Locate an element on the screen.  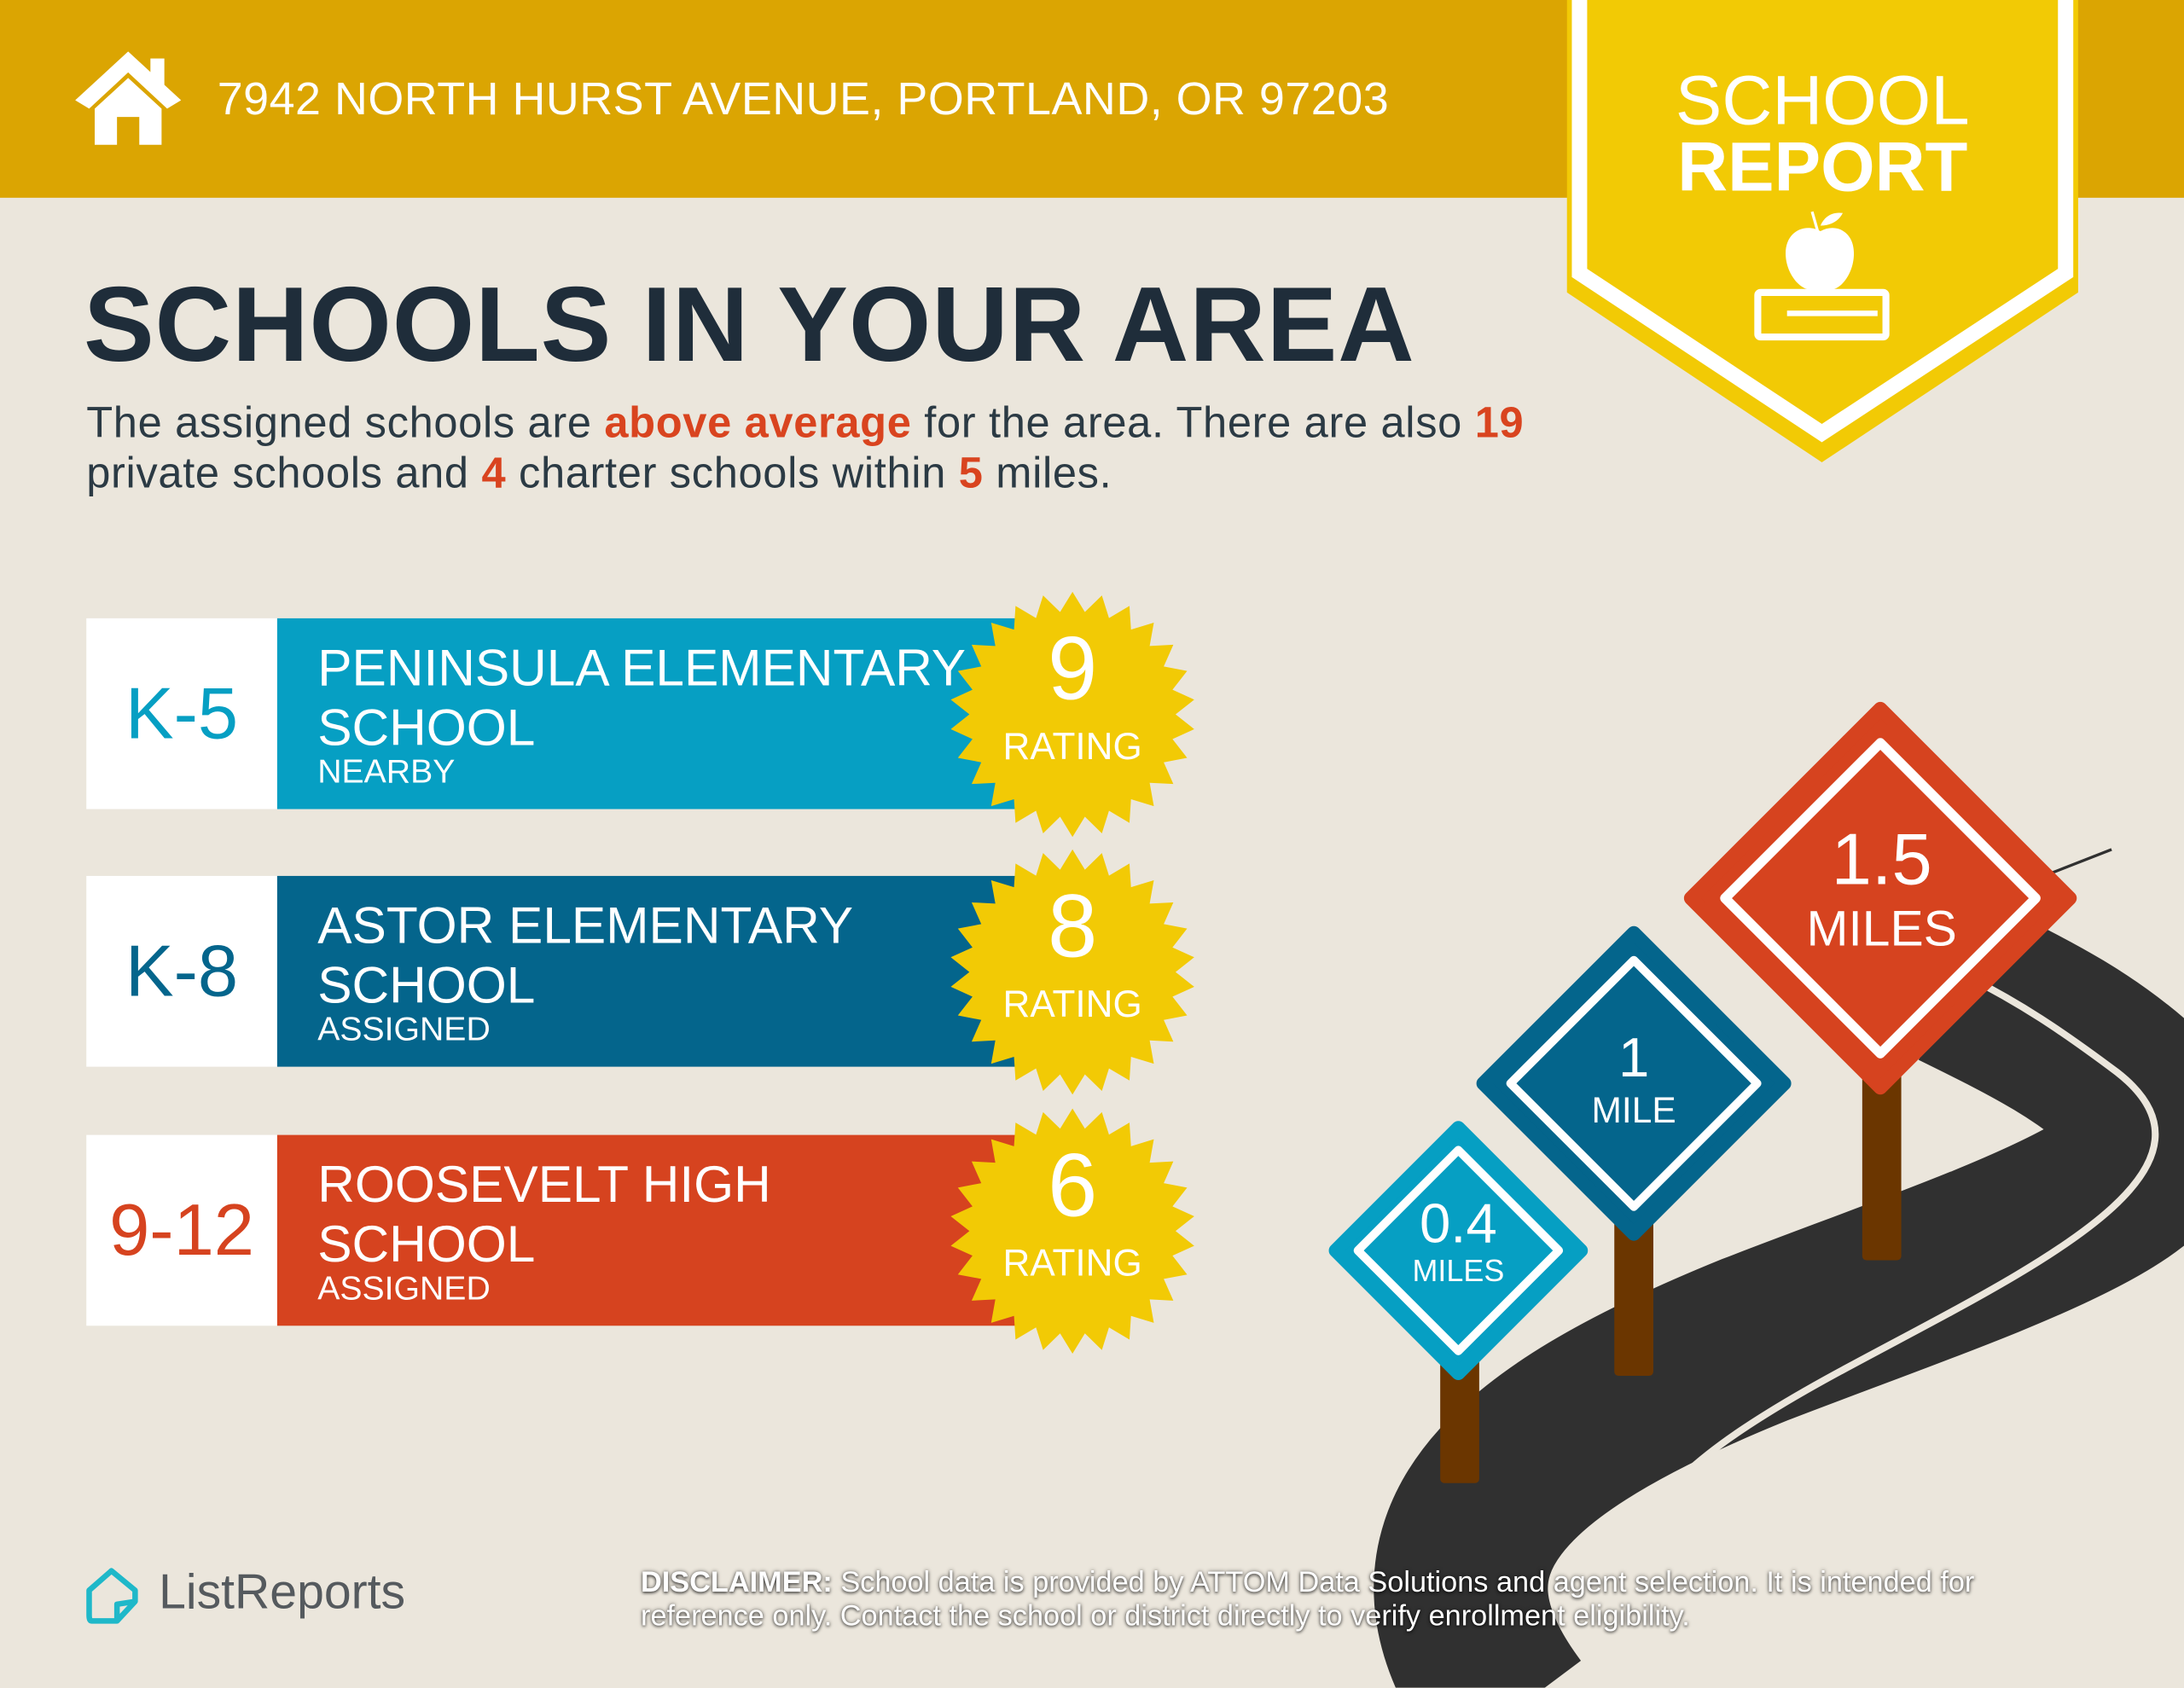
sign-value: 1.5 is located at coordinates (1882, 861).